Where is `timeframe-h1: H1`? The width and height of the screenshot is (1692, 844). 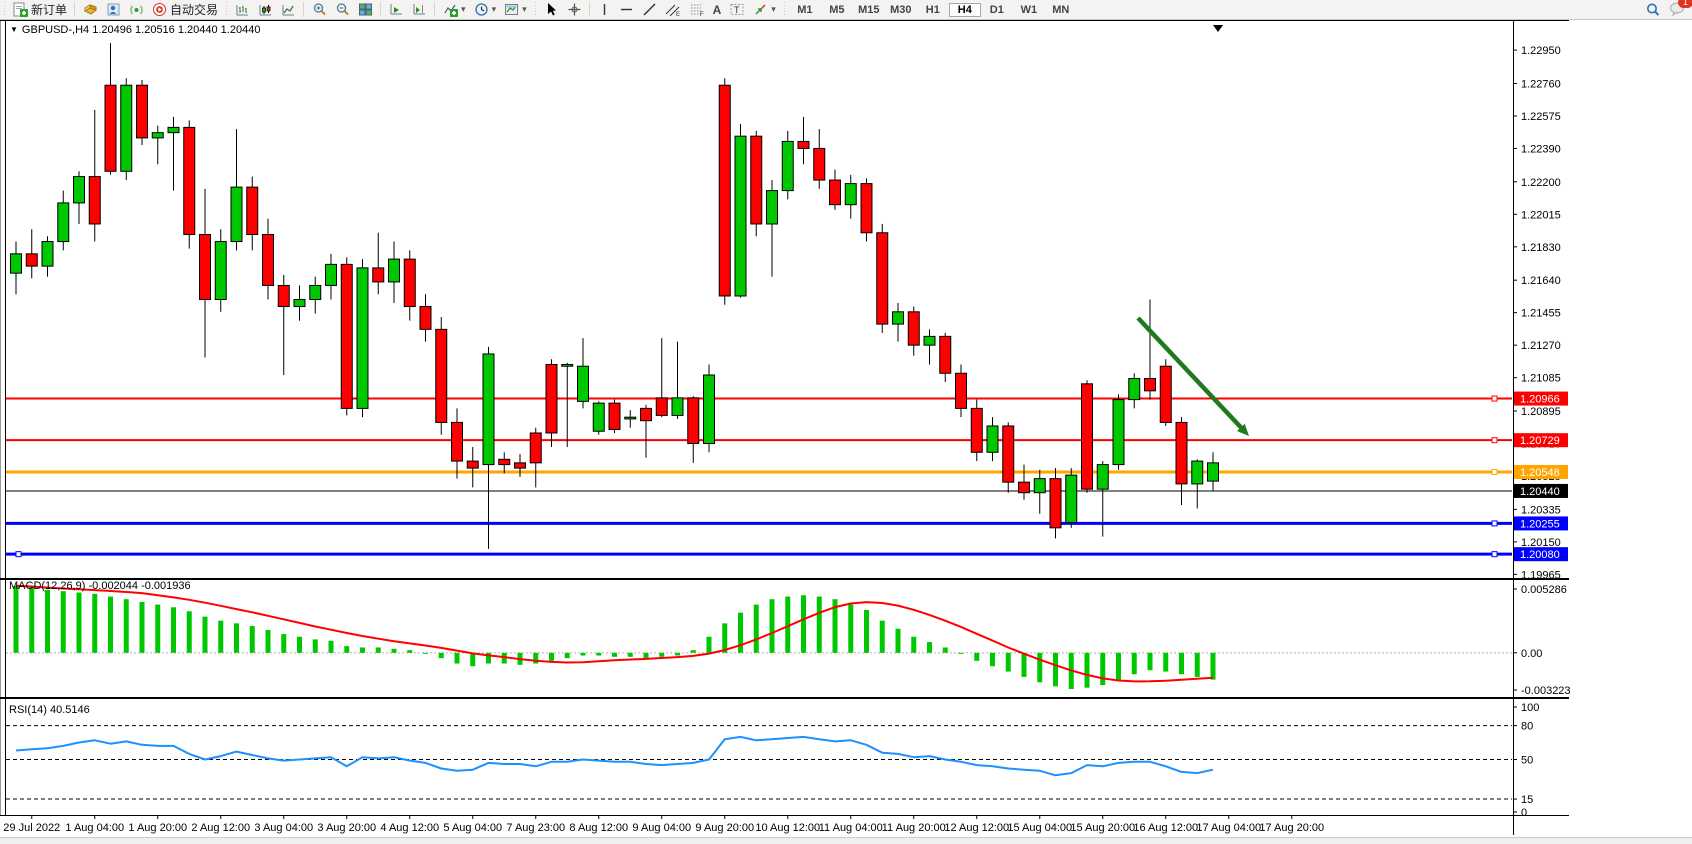
timeframe-h1: H1 is located at coordinates (932, 9).